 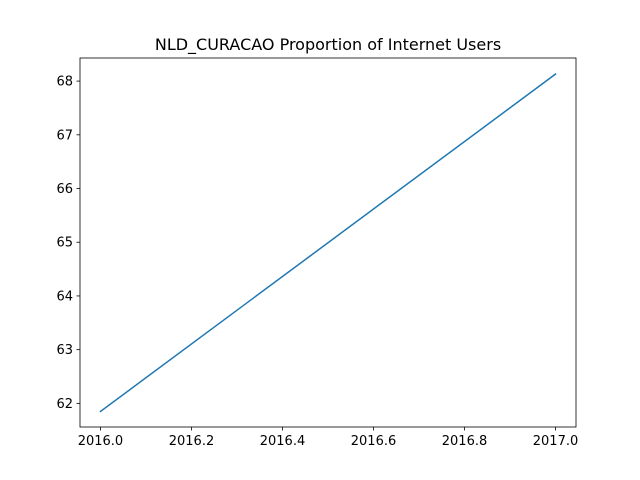 I want to click on x-tick-label: 2016.6, so click(x=374, y=441).